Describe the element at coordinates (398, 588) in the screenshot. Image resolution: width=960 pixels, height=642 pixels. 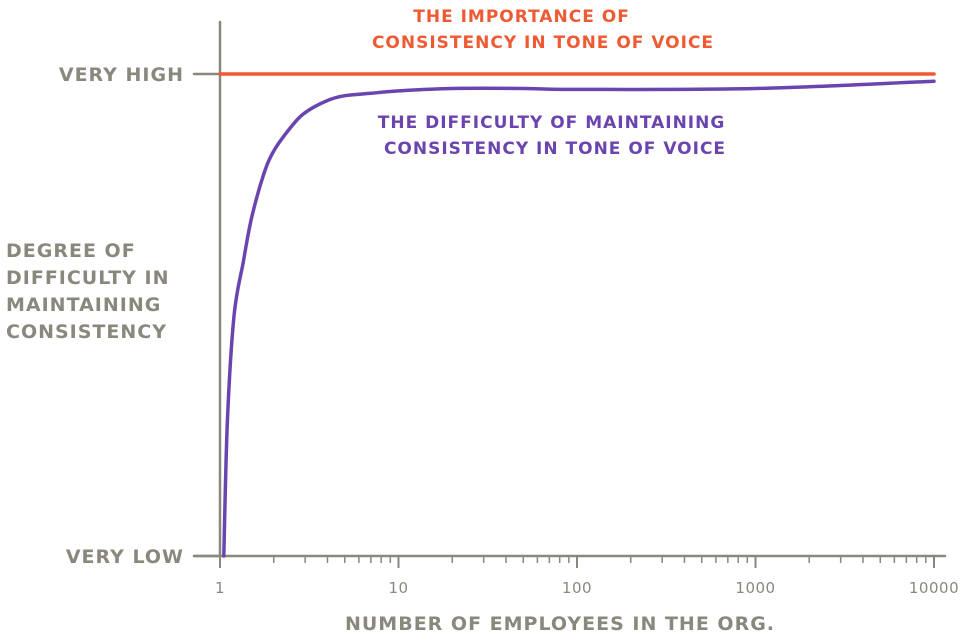
I see `x-tick-label: 10` at that location.